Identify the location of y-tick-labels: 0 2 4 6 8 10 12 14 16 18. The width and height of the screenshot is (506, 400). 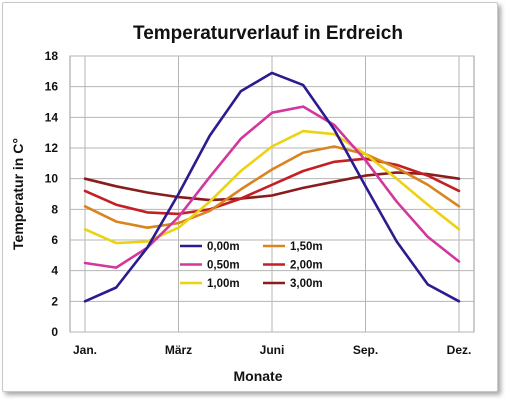
(52, 194).